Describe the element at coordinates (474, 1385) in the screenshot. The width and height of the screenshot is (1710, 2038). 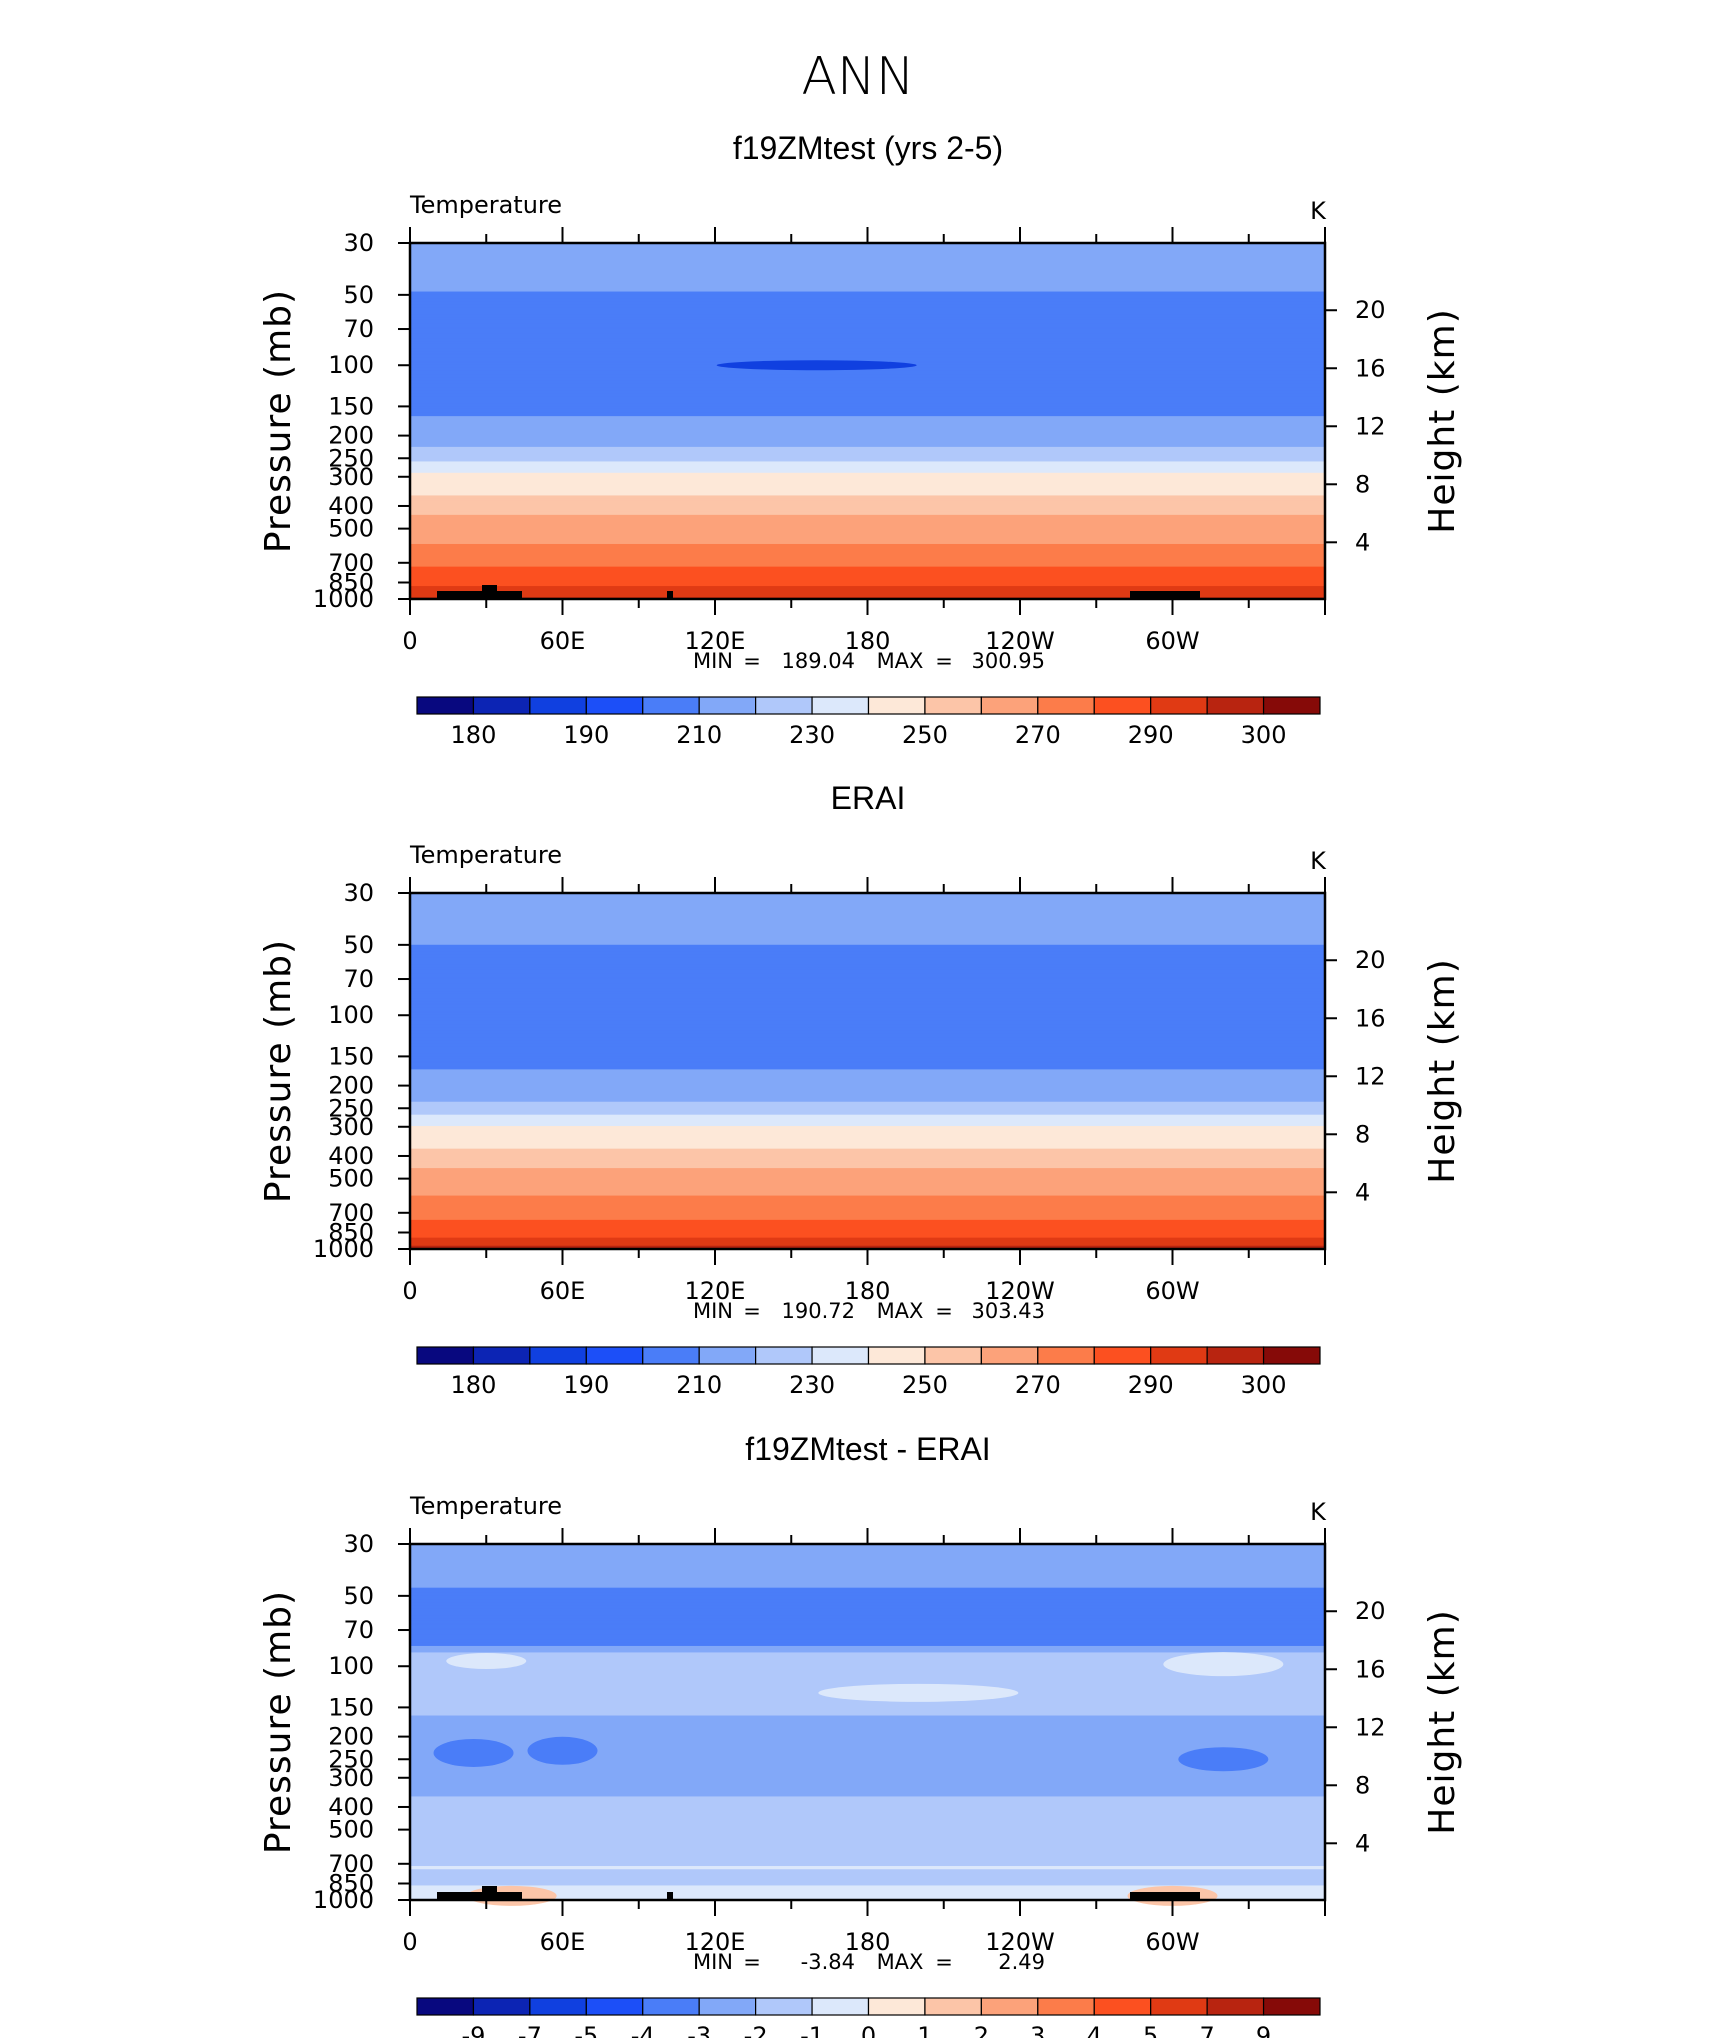
I see `colorbar-label: 180` at that location.